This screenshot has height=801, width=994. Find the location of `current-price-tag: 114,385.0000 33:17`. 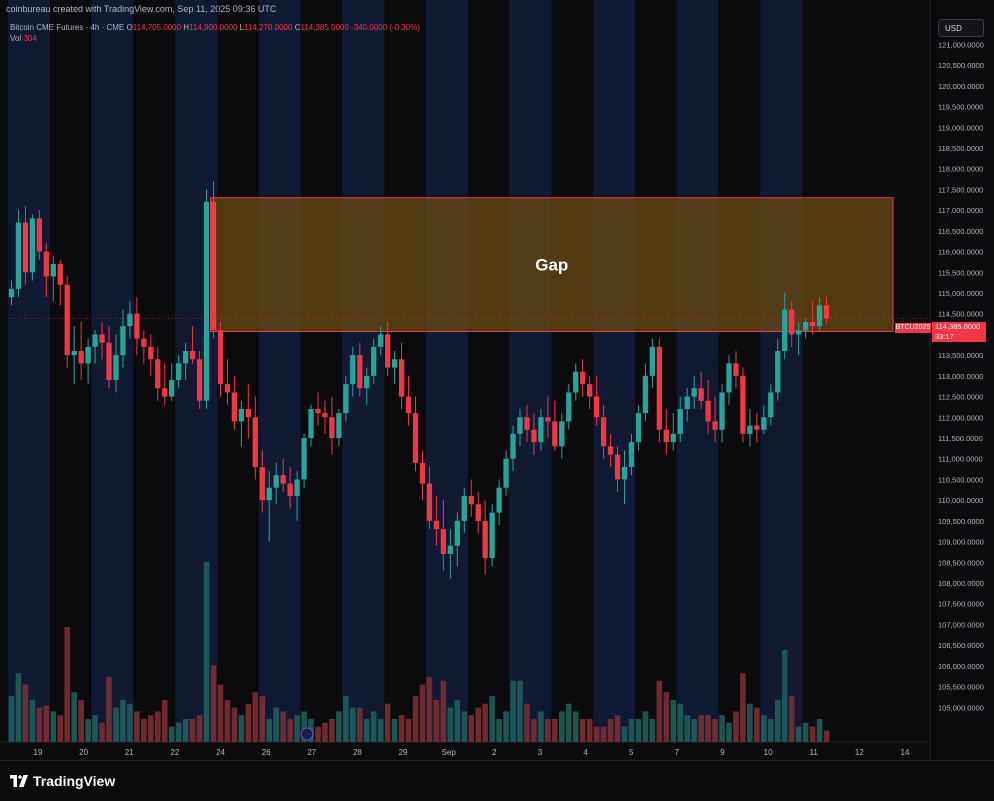

current-price-tag: 114,385.0000 33:17 is located at coordinates (959, 332).